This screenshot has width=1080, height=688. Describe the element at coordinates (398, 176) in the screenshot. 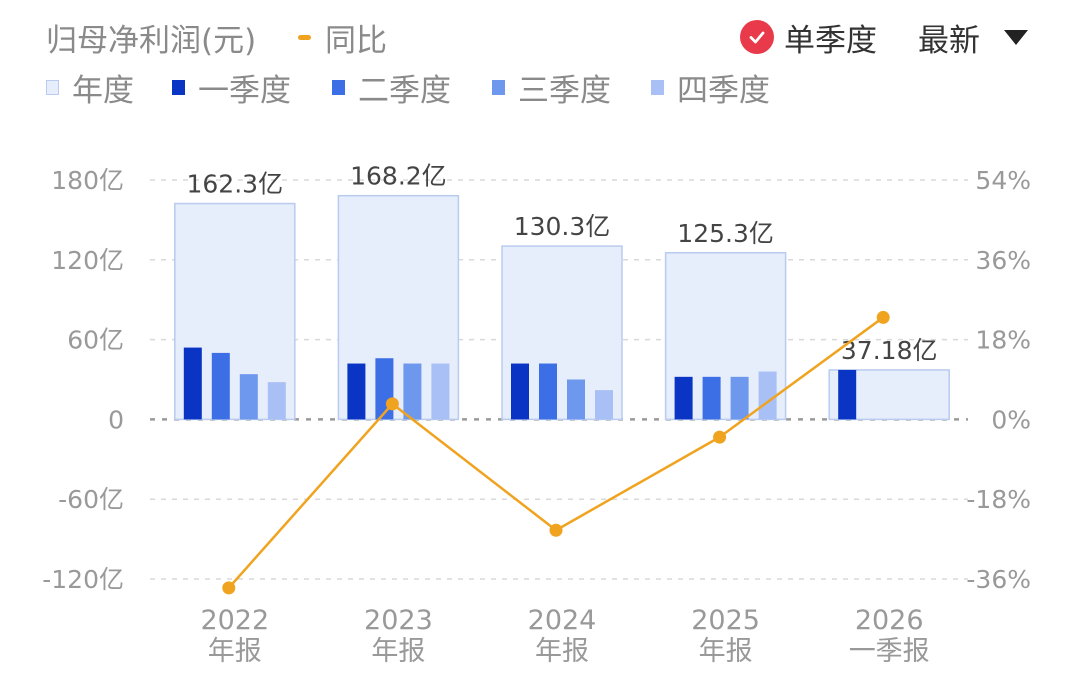

I see `annual-data-label: 168.2亿` at that location.